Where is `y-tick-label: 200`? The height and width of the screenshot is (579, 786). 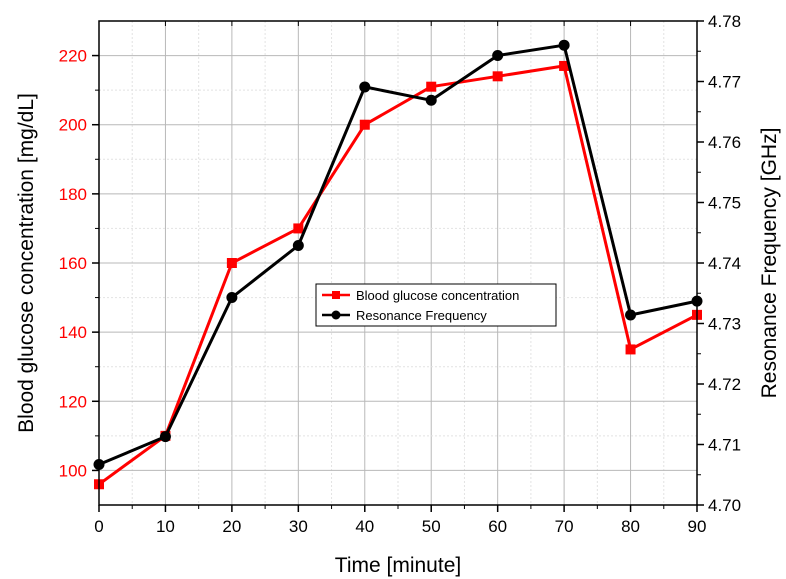 y-tick-label: 200 is located at coordinates (73, 125).